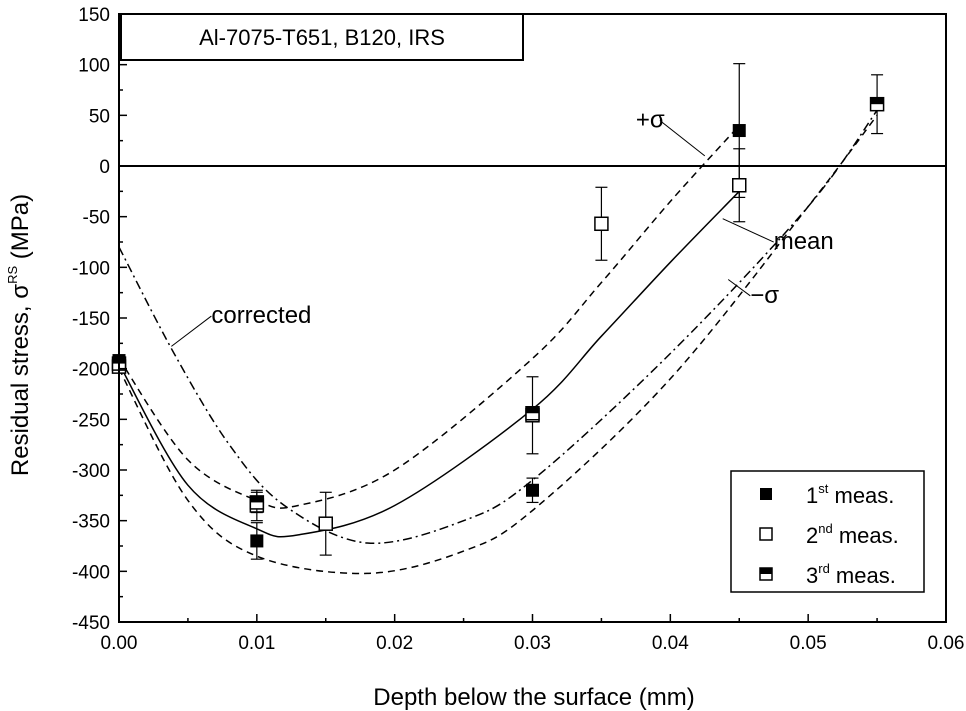 The image size is (966, 711). What do you see at coordinates (91, 623) in the screenshot?
I see `y-tick-label: -450` at bounding box center [91, 623].